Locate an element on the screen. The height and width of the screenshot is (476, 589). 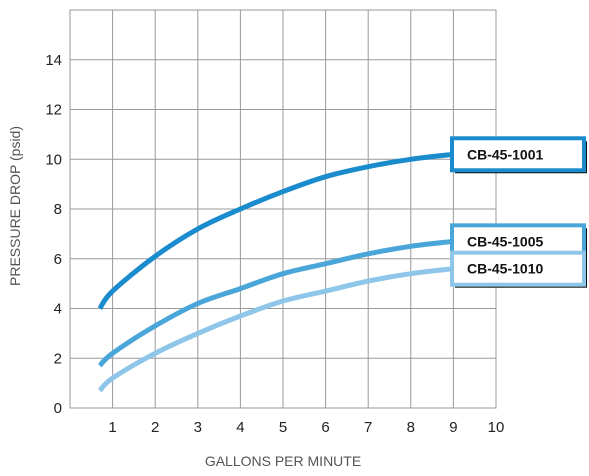
x-axis-ticks: 1 2 3 4 5 6 7 8 9 10 is located at coordinates (306, 427).